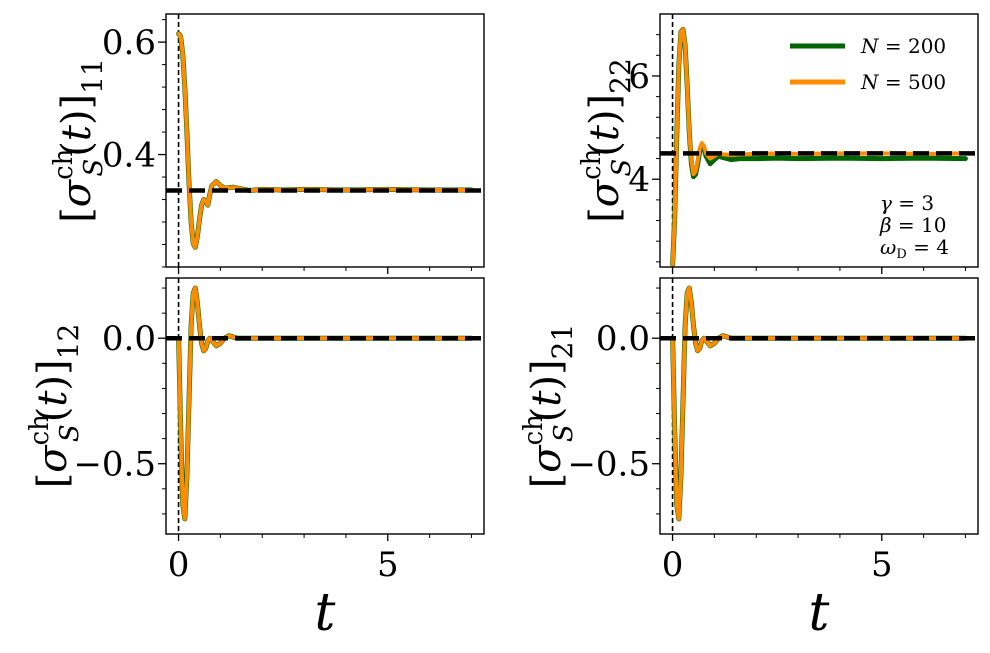 Image resolution: width=990 pixels, height=653 pixels. What do you see at coordinates (129, 43) in the screenshot?
I see `y-tick-label: 0.6` at bounding box center [129, 43].